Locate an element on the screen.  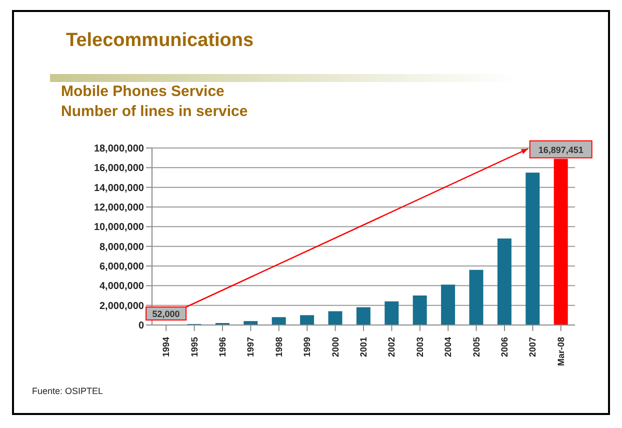
y-tick-label: 12,000,000 is located at coordinates (119, 208).